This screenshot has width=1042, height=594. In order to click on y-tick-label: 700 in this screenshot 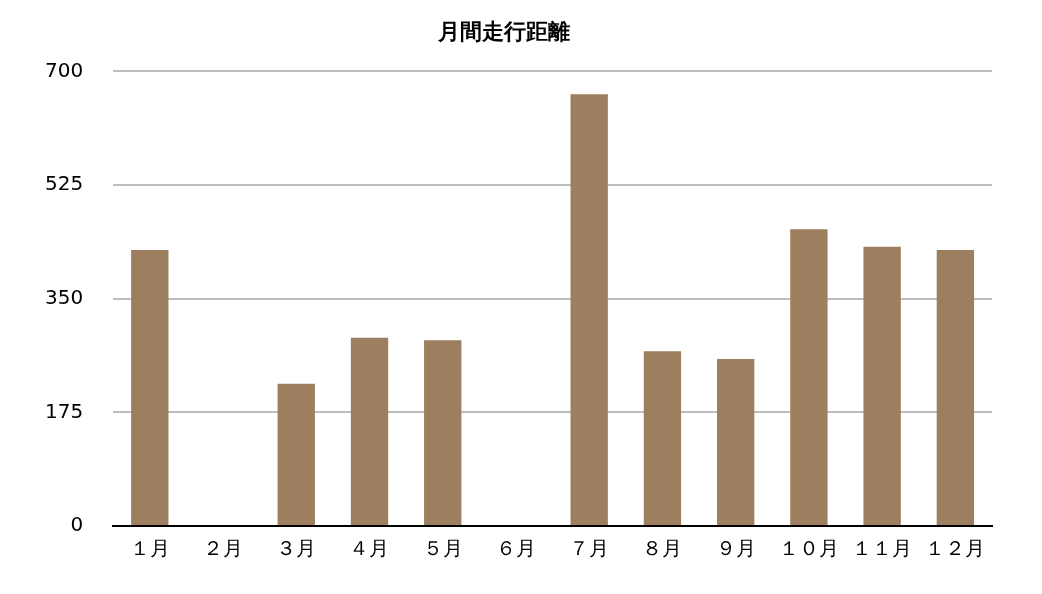, I will do `click(64, 69)`.